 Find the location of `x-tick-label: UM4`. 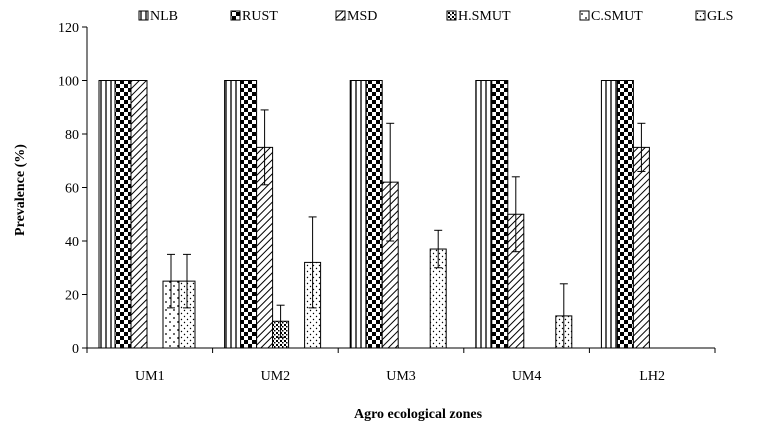

x-tick-label: UM4 is located at coordinates (527, 376).